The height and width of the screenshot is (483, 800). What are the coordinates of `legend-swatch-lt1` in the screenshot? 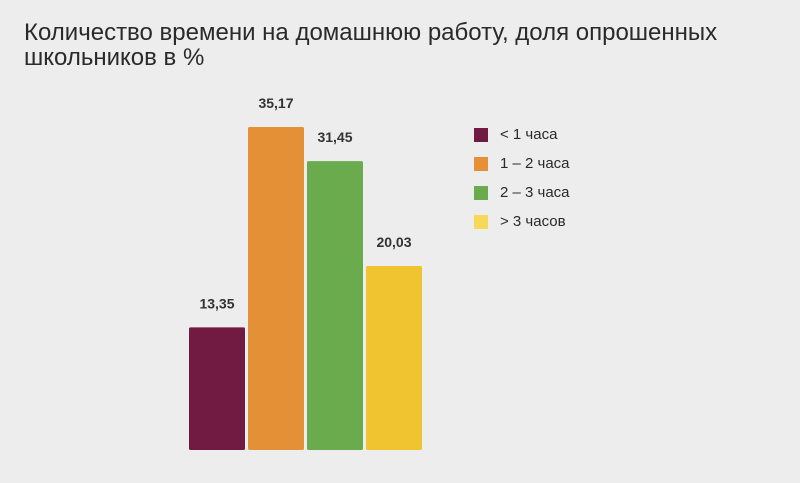 It's located at (481, 134).